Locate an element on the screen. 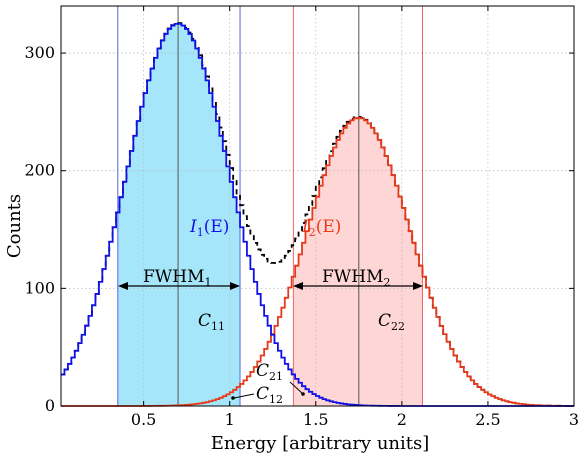 The width and height of the screenshot is (582, 461). x-tick-label: 0.5 is located at coordinates (143, 419).